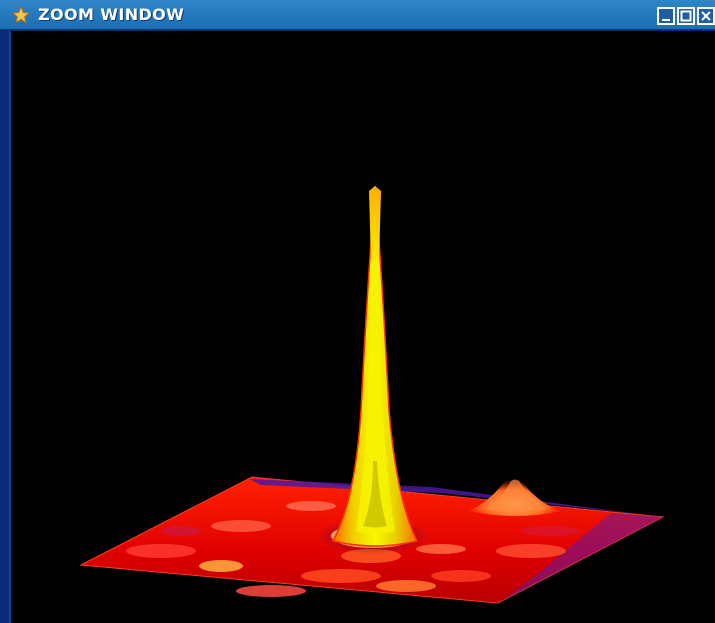 This screenshot has height=623, width=715. Describe the element at coordinates (375, 366) in the screenshot. I see `main-peak` at that location.